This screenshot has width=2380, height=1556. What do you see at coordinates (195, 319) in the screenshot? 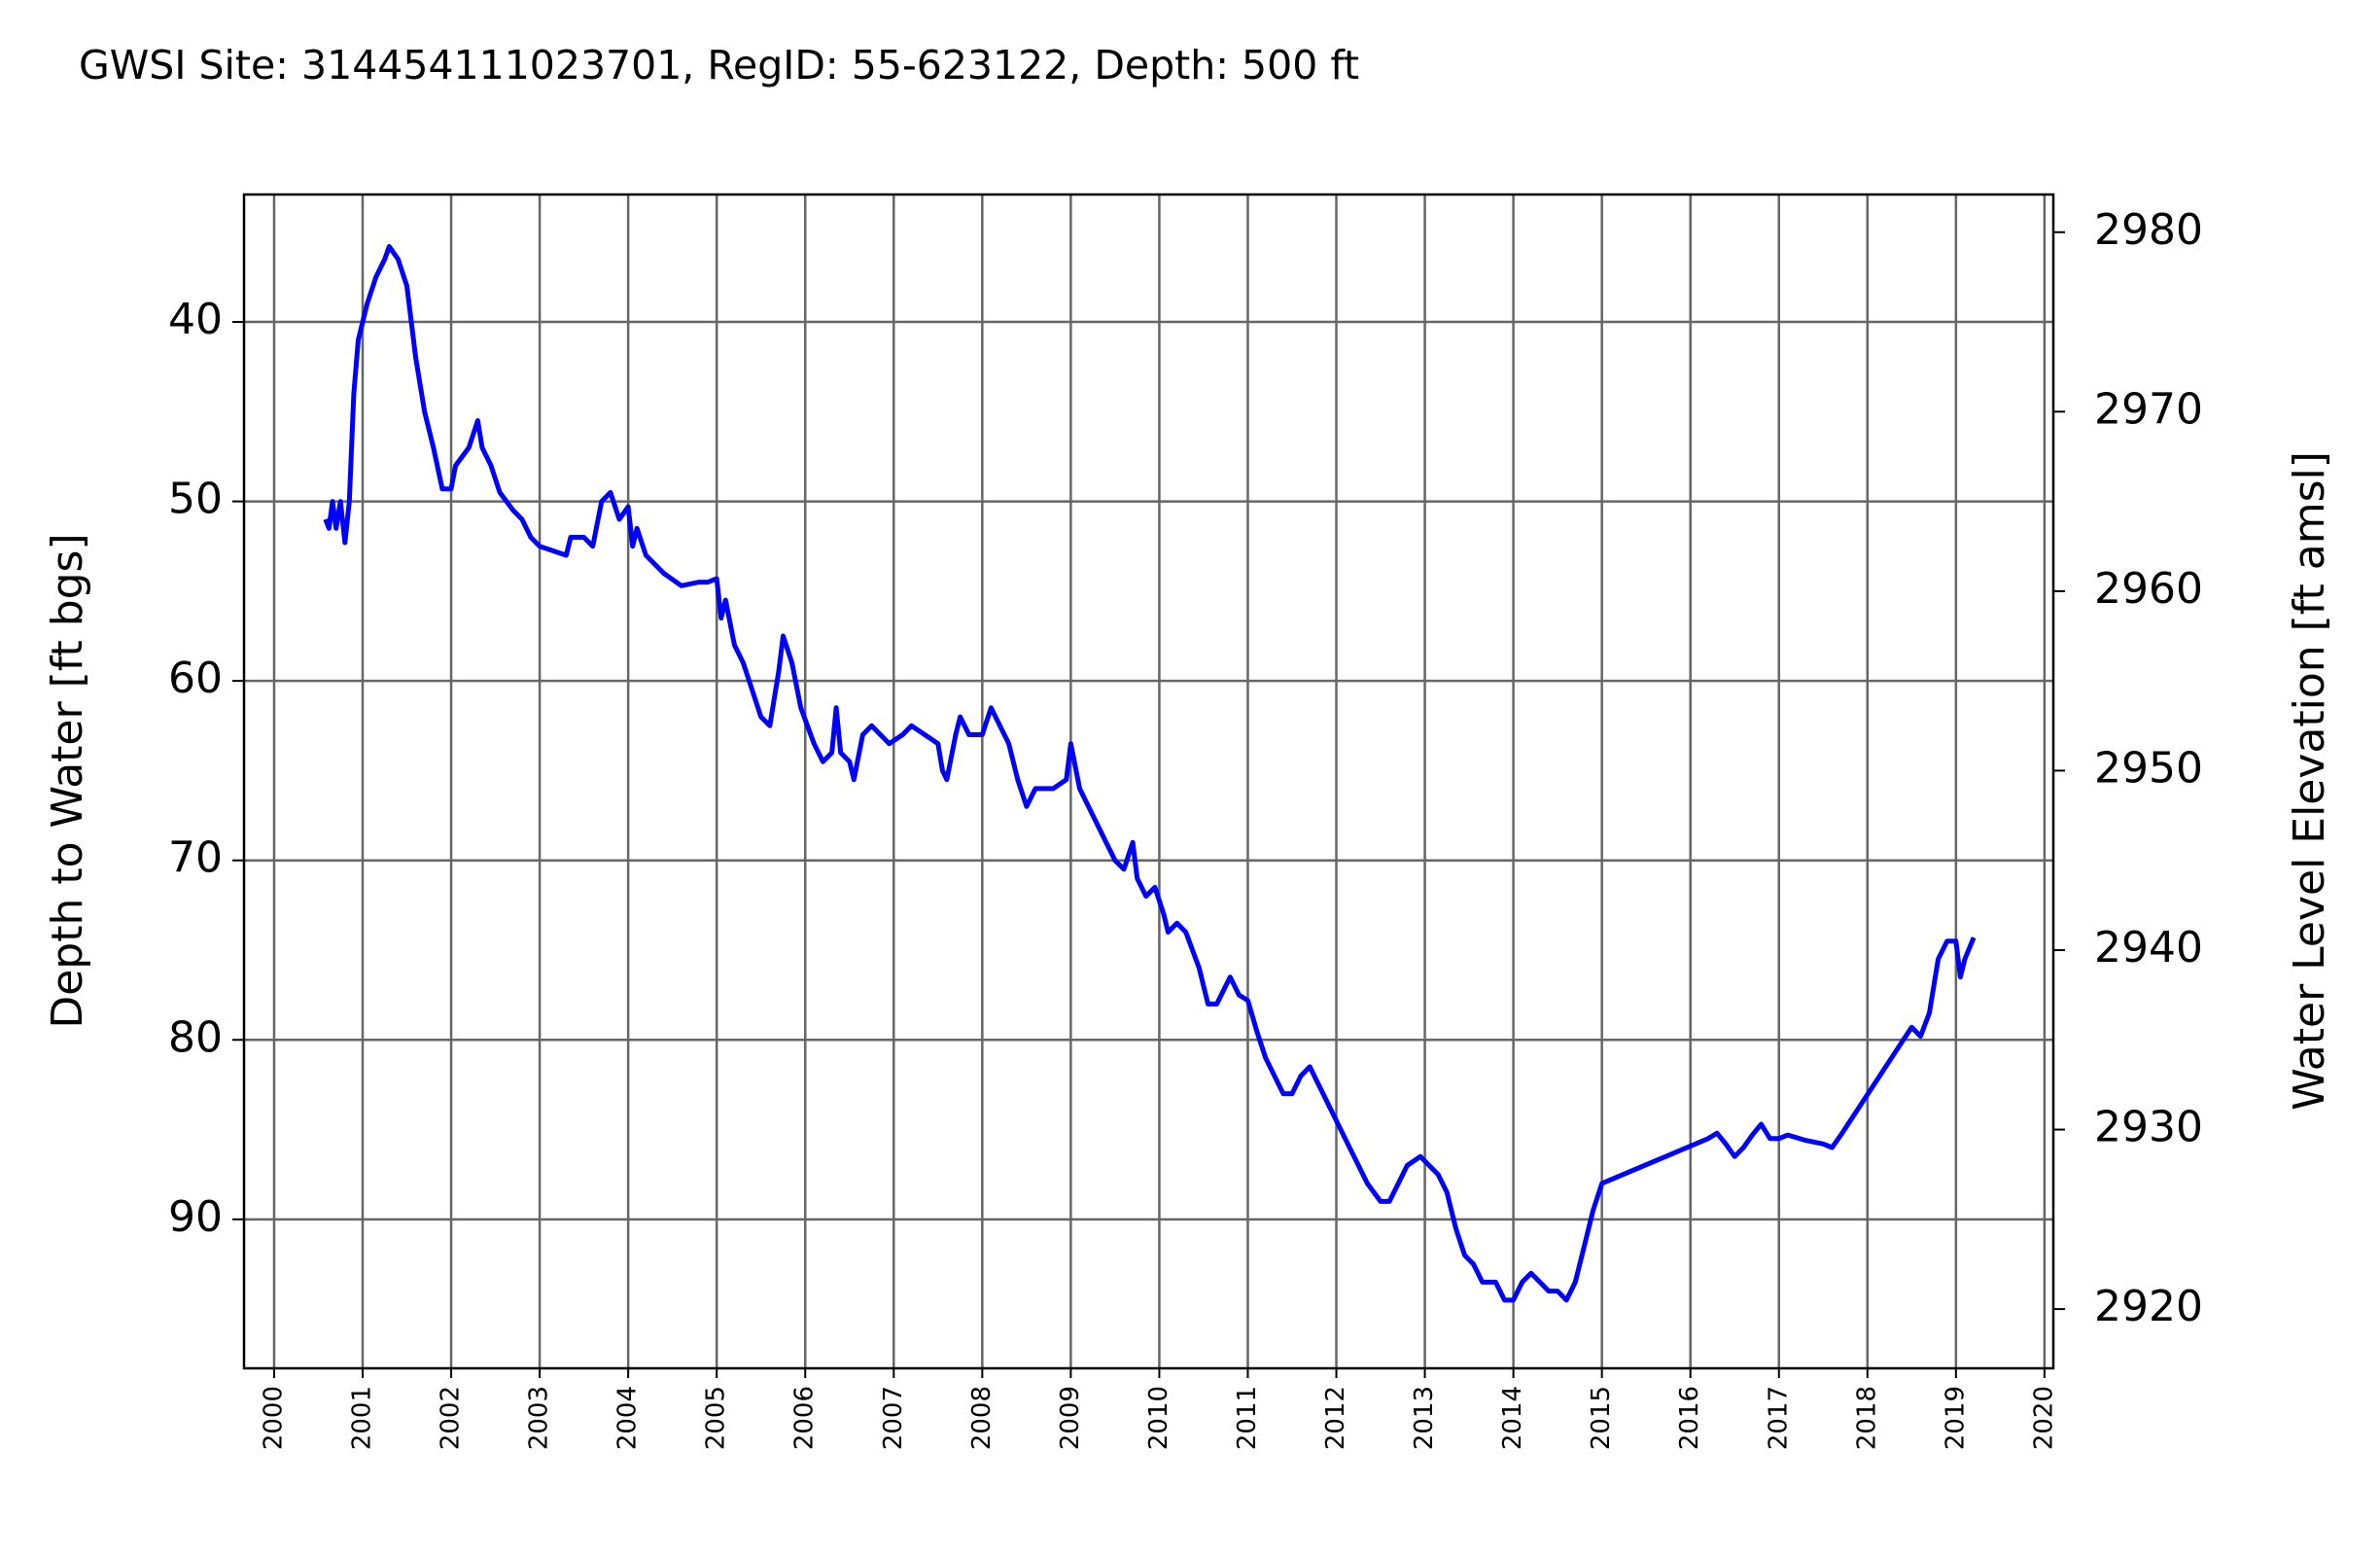
I see `y-tick-label: 40` at bounding box center [195, 319].